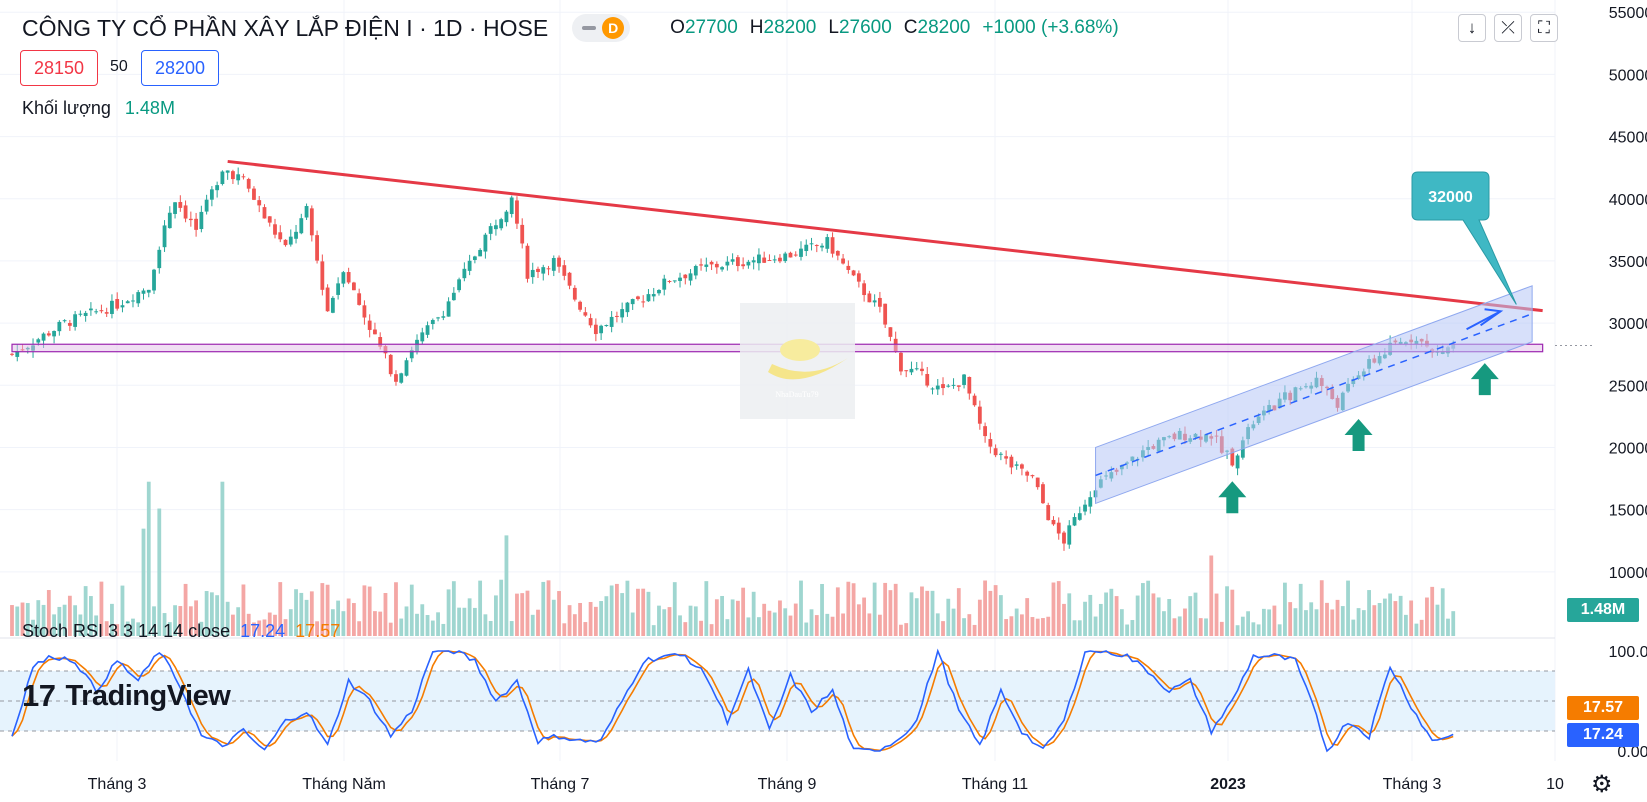 This screenshot has height=802, width=1647. I want to click on download-button: ↓, so click(1472, 28).